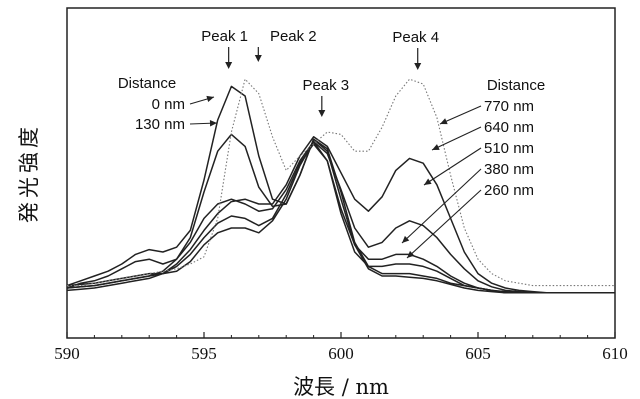 This screenshot has width=640, height=399. Describe the element at coordinates (509, 106) in the screenshot. I see `legend-right-entry-770nm: 770 nm` at that location.